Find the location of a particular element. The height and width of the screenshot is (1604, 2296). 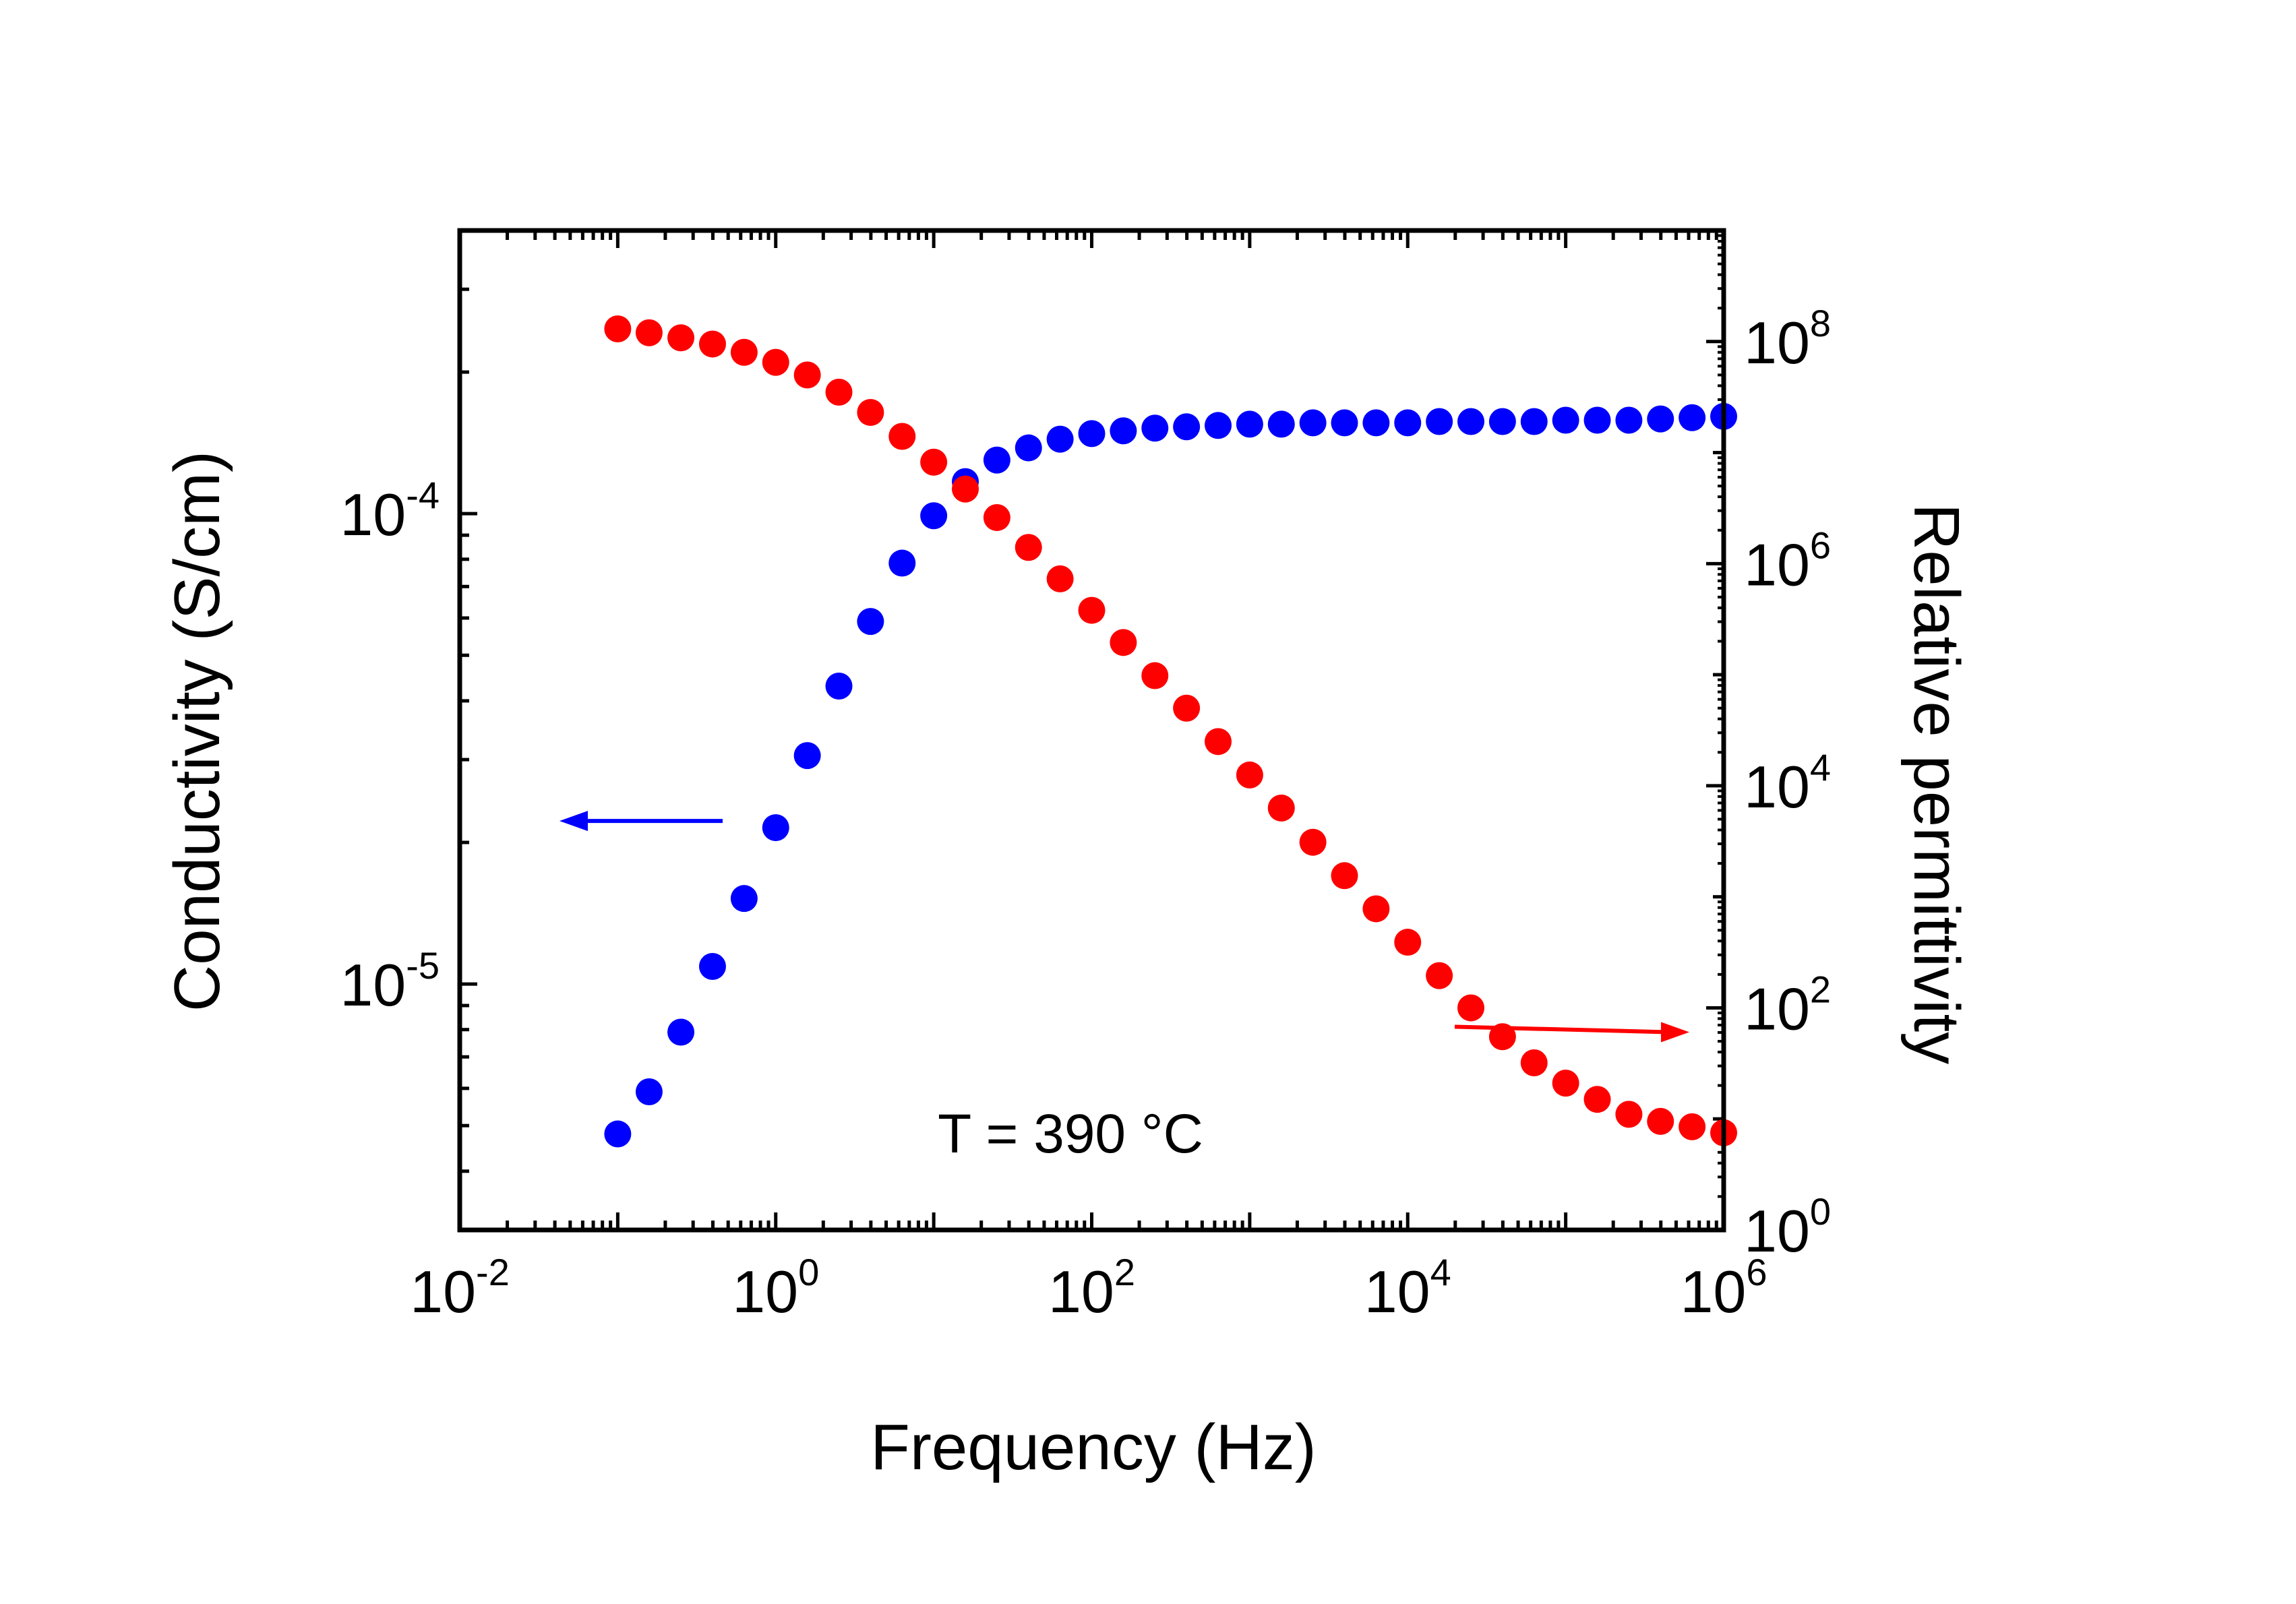

y-left-tick-label: 10⁻⁵ is located at coordinates (390, 981).